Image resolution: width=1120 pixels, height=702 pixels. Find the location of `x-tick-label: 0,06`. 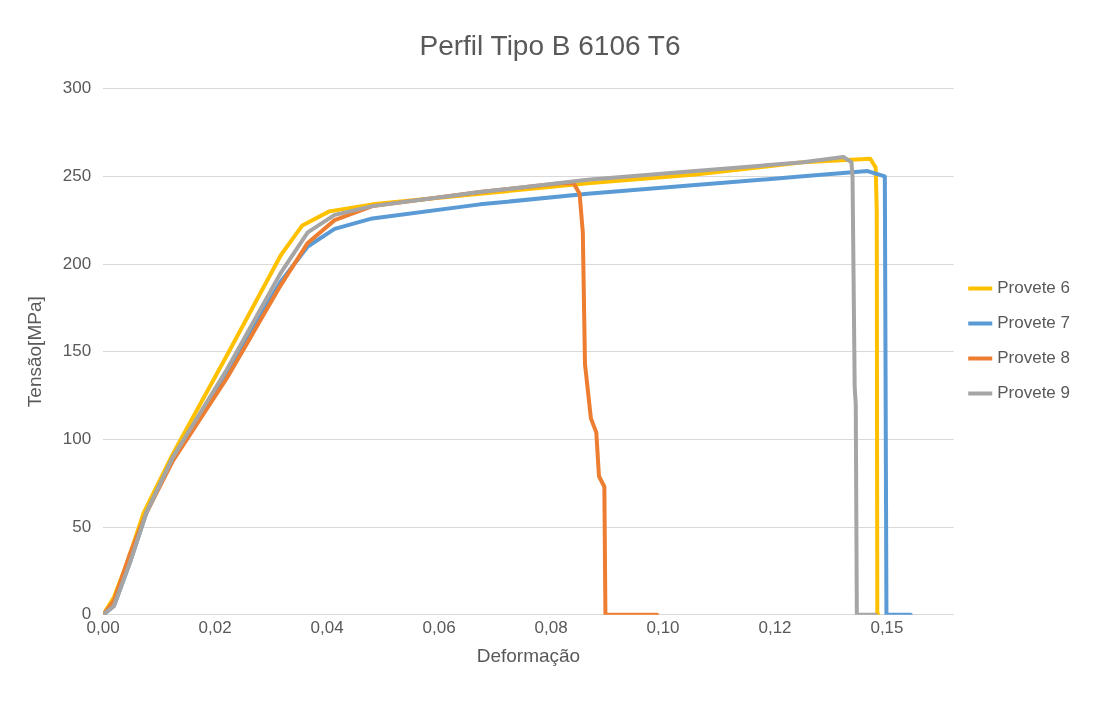

x-tick-label: 0,06 is located at coordinates (439, 627).